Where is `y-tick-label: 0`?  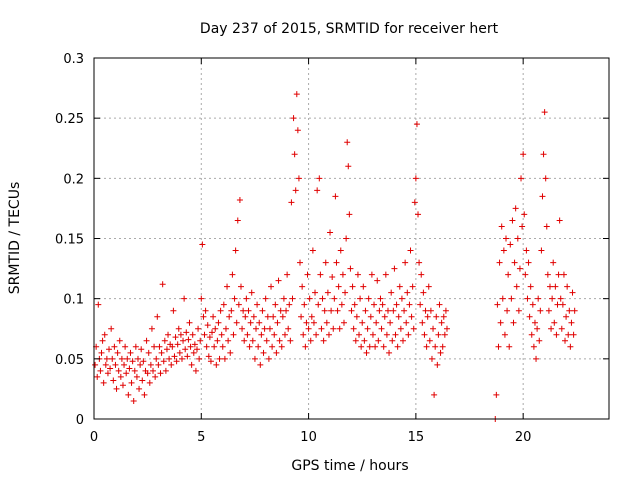 y-tick-label: 0 is located at coordinates (80, 420).